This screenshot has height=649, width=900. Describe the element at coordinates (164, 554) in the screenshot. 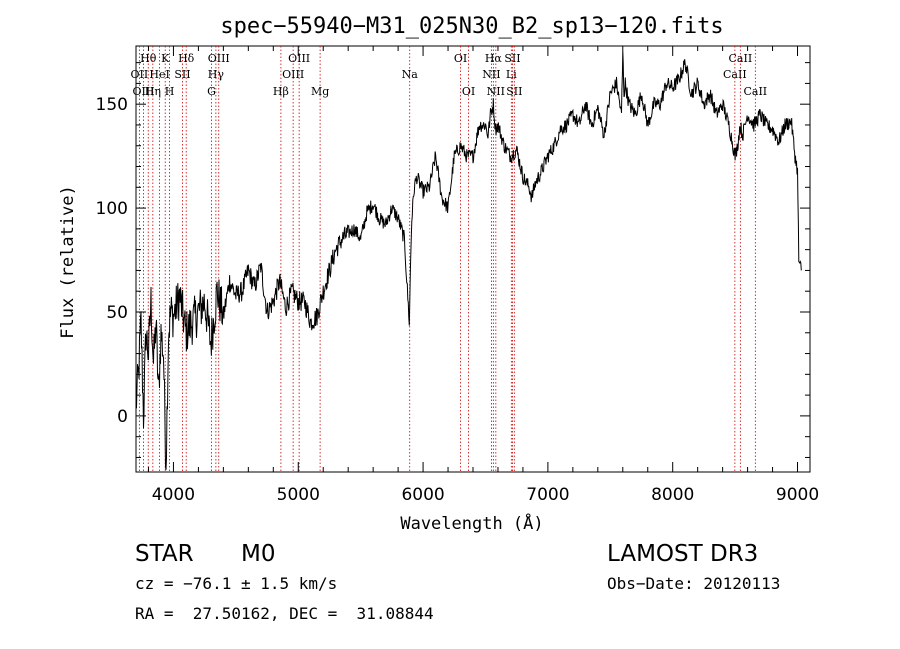

I see `object-class: STAR` at that location.